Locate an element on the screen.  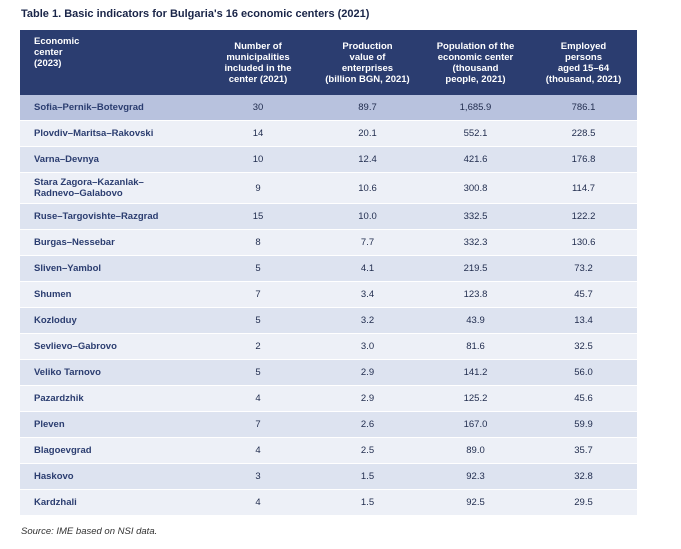
cell-production-value: 2.6 is located at coordinates (367, 424).